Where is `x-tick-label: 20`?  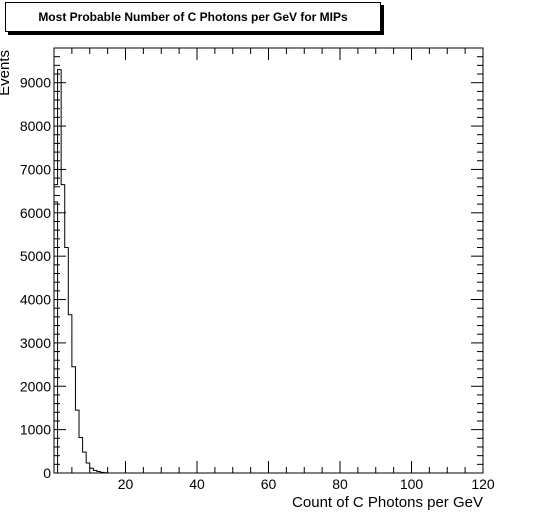 x-tick-label: 20 is located at coordinates (126, 484).